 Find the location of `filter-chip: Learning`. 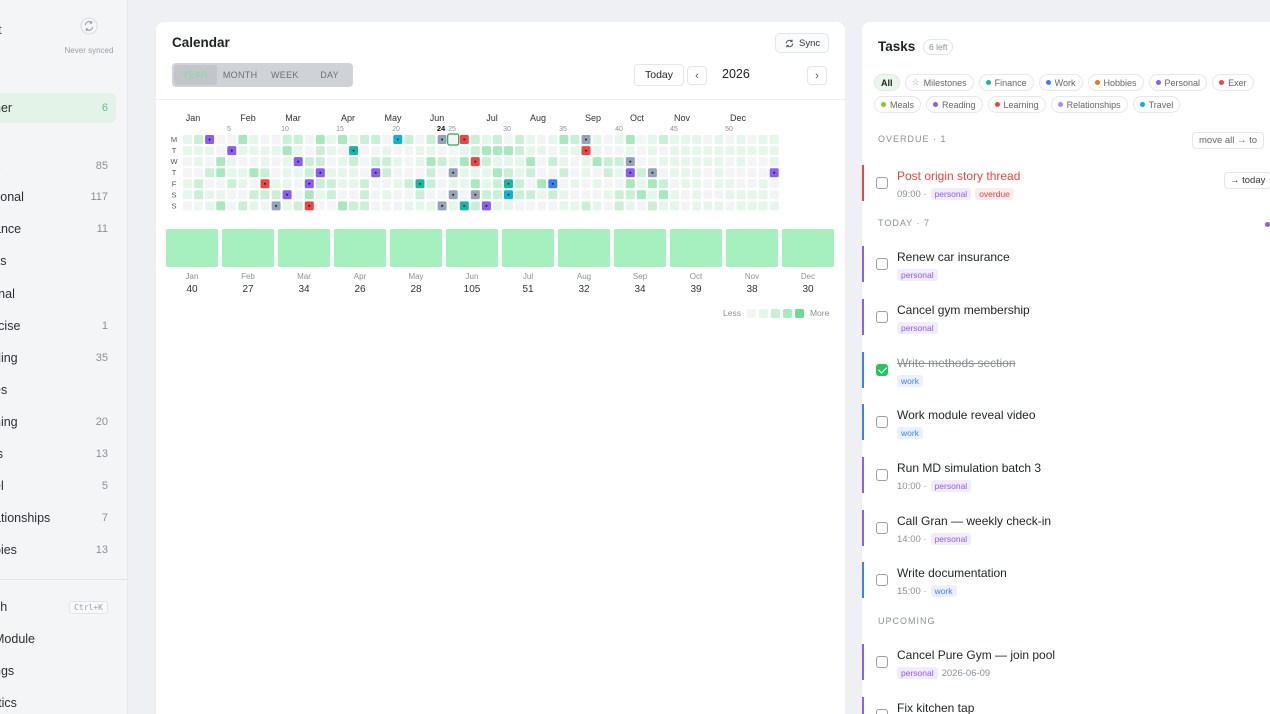

filter-chip: Learning is located at coordinates (1016, 104).